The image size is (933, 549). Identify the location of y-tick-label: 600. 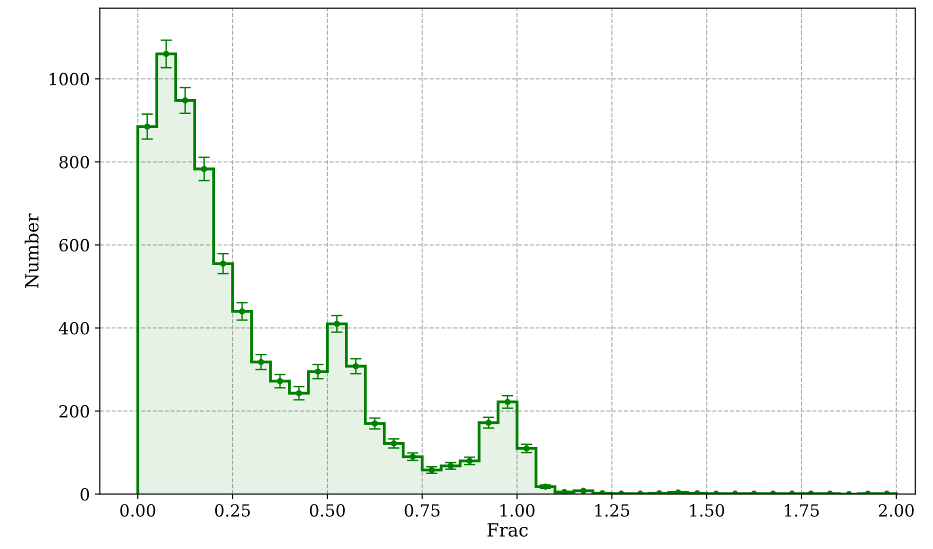
(74, 245).